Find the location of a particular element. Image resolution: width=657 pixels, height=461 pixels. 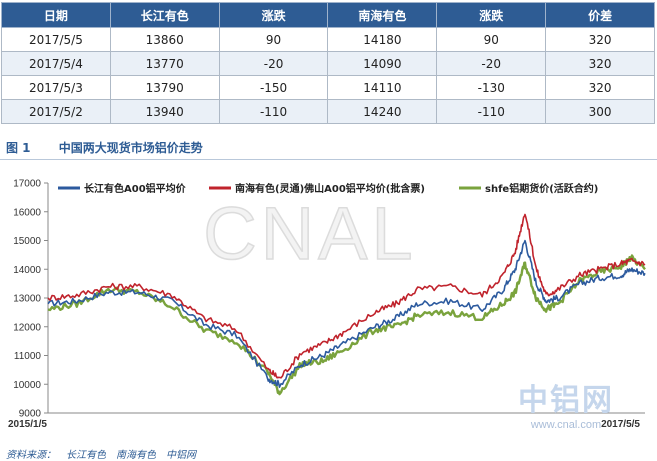

cell-changjiang: 13860 is located at coordinates (164, 39).